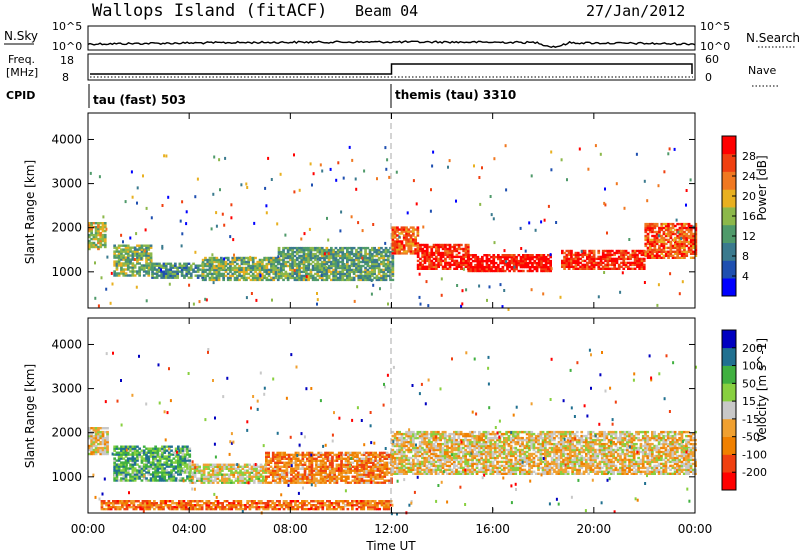  What do you see at coordinates (712, 59) in the screenshot?
I see `nave-tick-high: 60` at bounding box center [712, 59].